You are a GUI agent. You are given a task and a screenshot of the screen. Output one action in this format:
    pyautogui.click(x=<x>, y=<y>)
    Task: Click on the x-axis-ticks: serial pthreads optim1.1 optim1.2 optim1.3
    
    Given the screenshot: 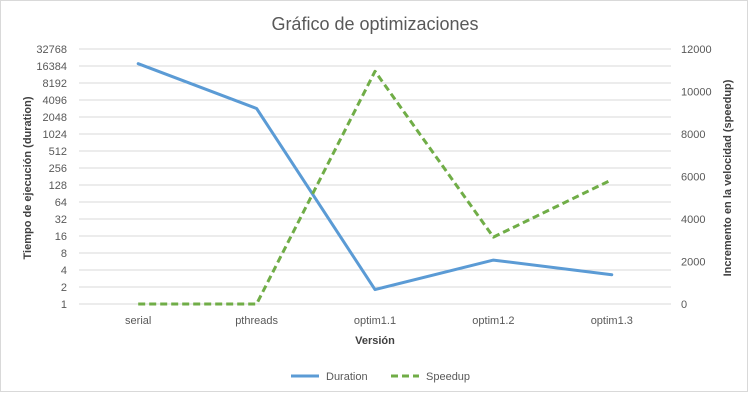 What is the action you would take?
    pyautogui.click(x=379, y=321)
    